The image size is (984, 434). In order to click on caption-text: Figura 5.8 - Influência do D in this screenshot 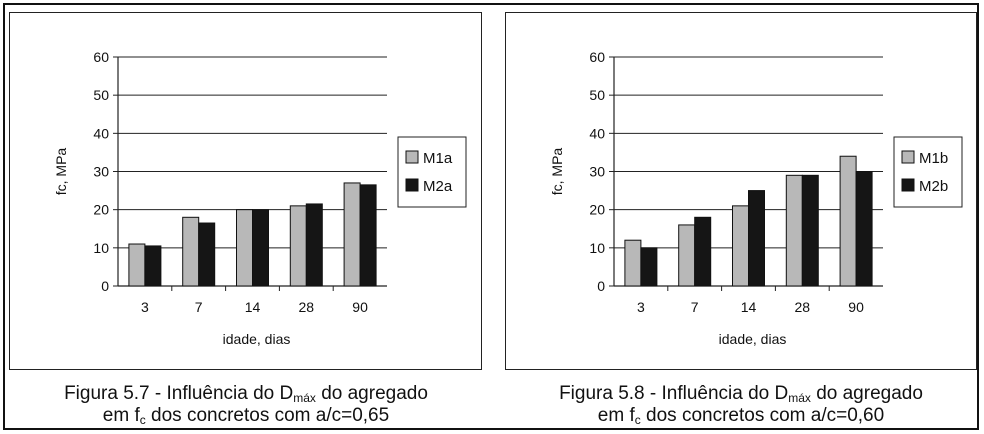, I will do `click(674, 393)`.